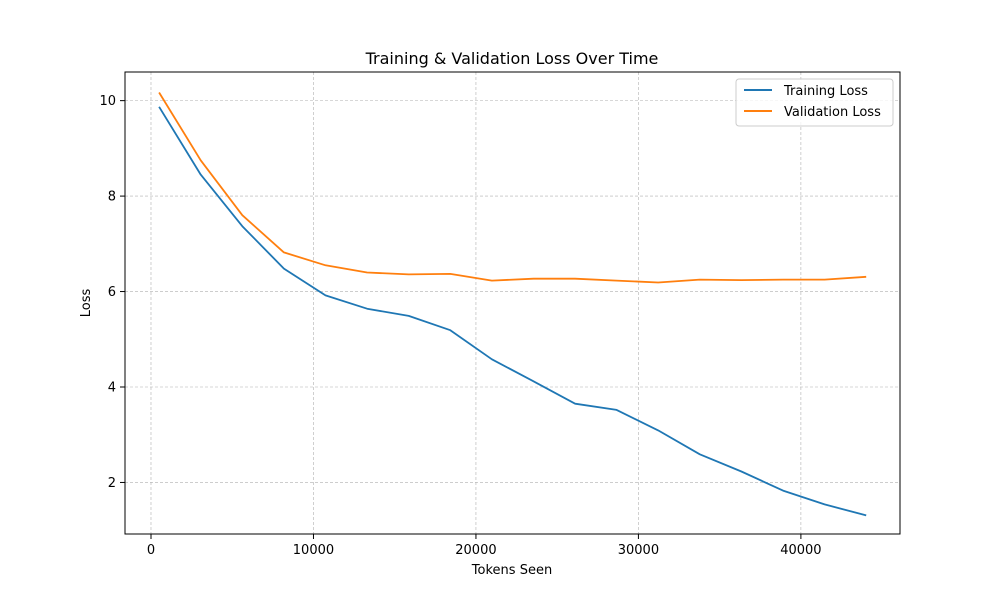 This screenshot has width=1000, height=600. I want to click on y-tick-label: 2, so click(112, 483).